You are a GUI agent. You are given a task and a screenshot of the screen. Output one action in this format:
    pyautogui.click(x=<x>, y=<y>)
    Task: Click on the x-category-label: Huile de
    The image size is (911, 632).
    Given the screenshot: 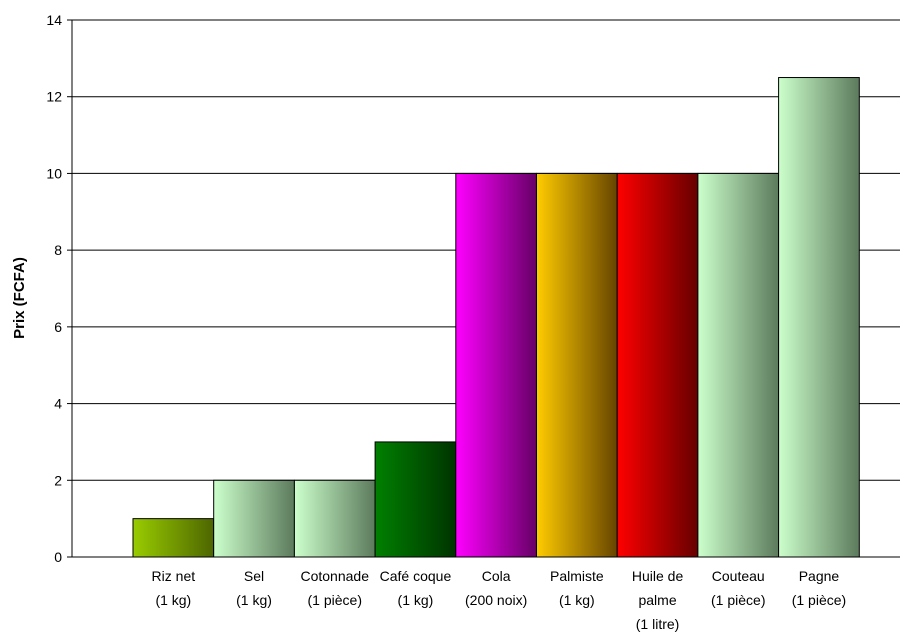 What is the action you would take?
    pyautogui.click(x=658, y=576)
    